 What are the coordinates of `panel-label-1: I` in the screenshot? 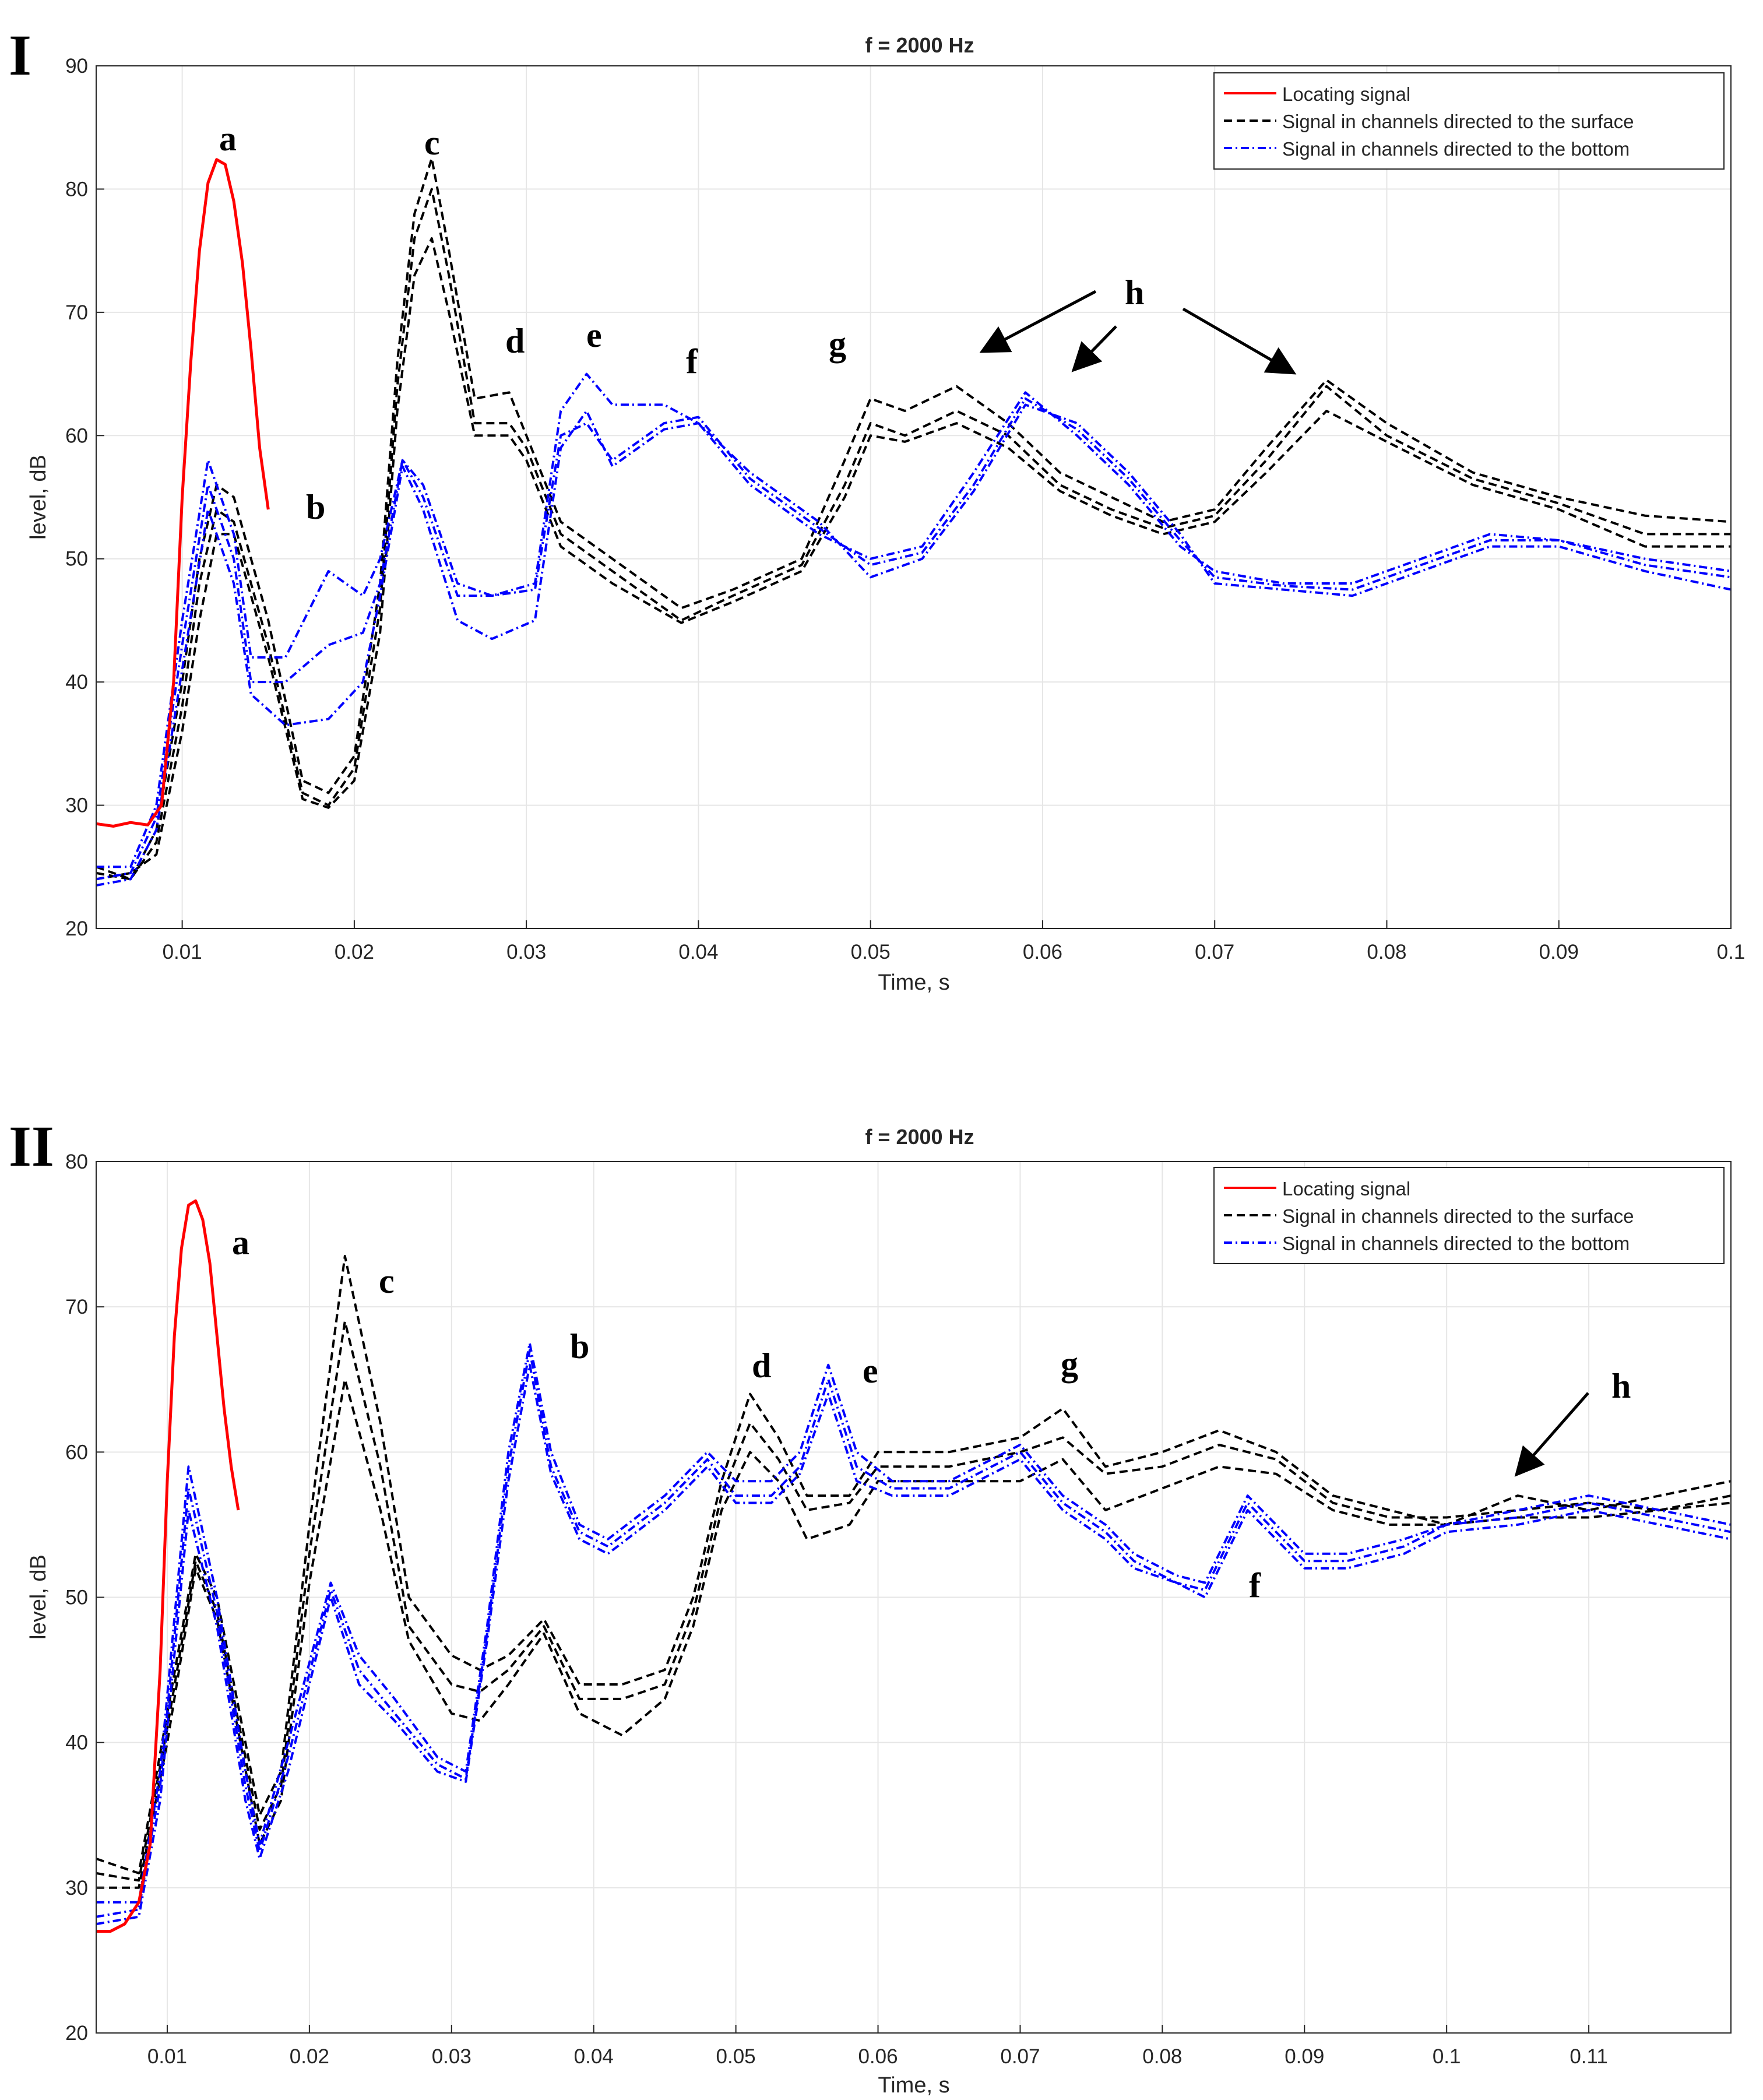 It's located at (20, 55).